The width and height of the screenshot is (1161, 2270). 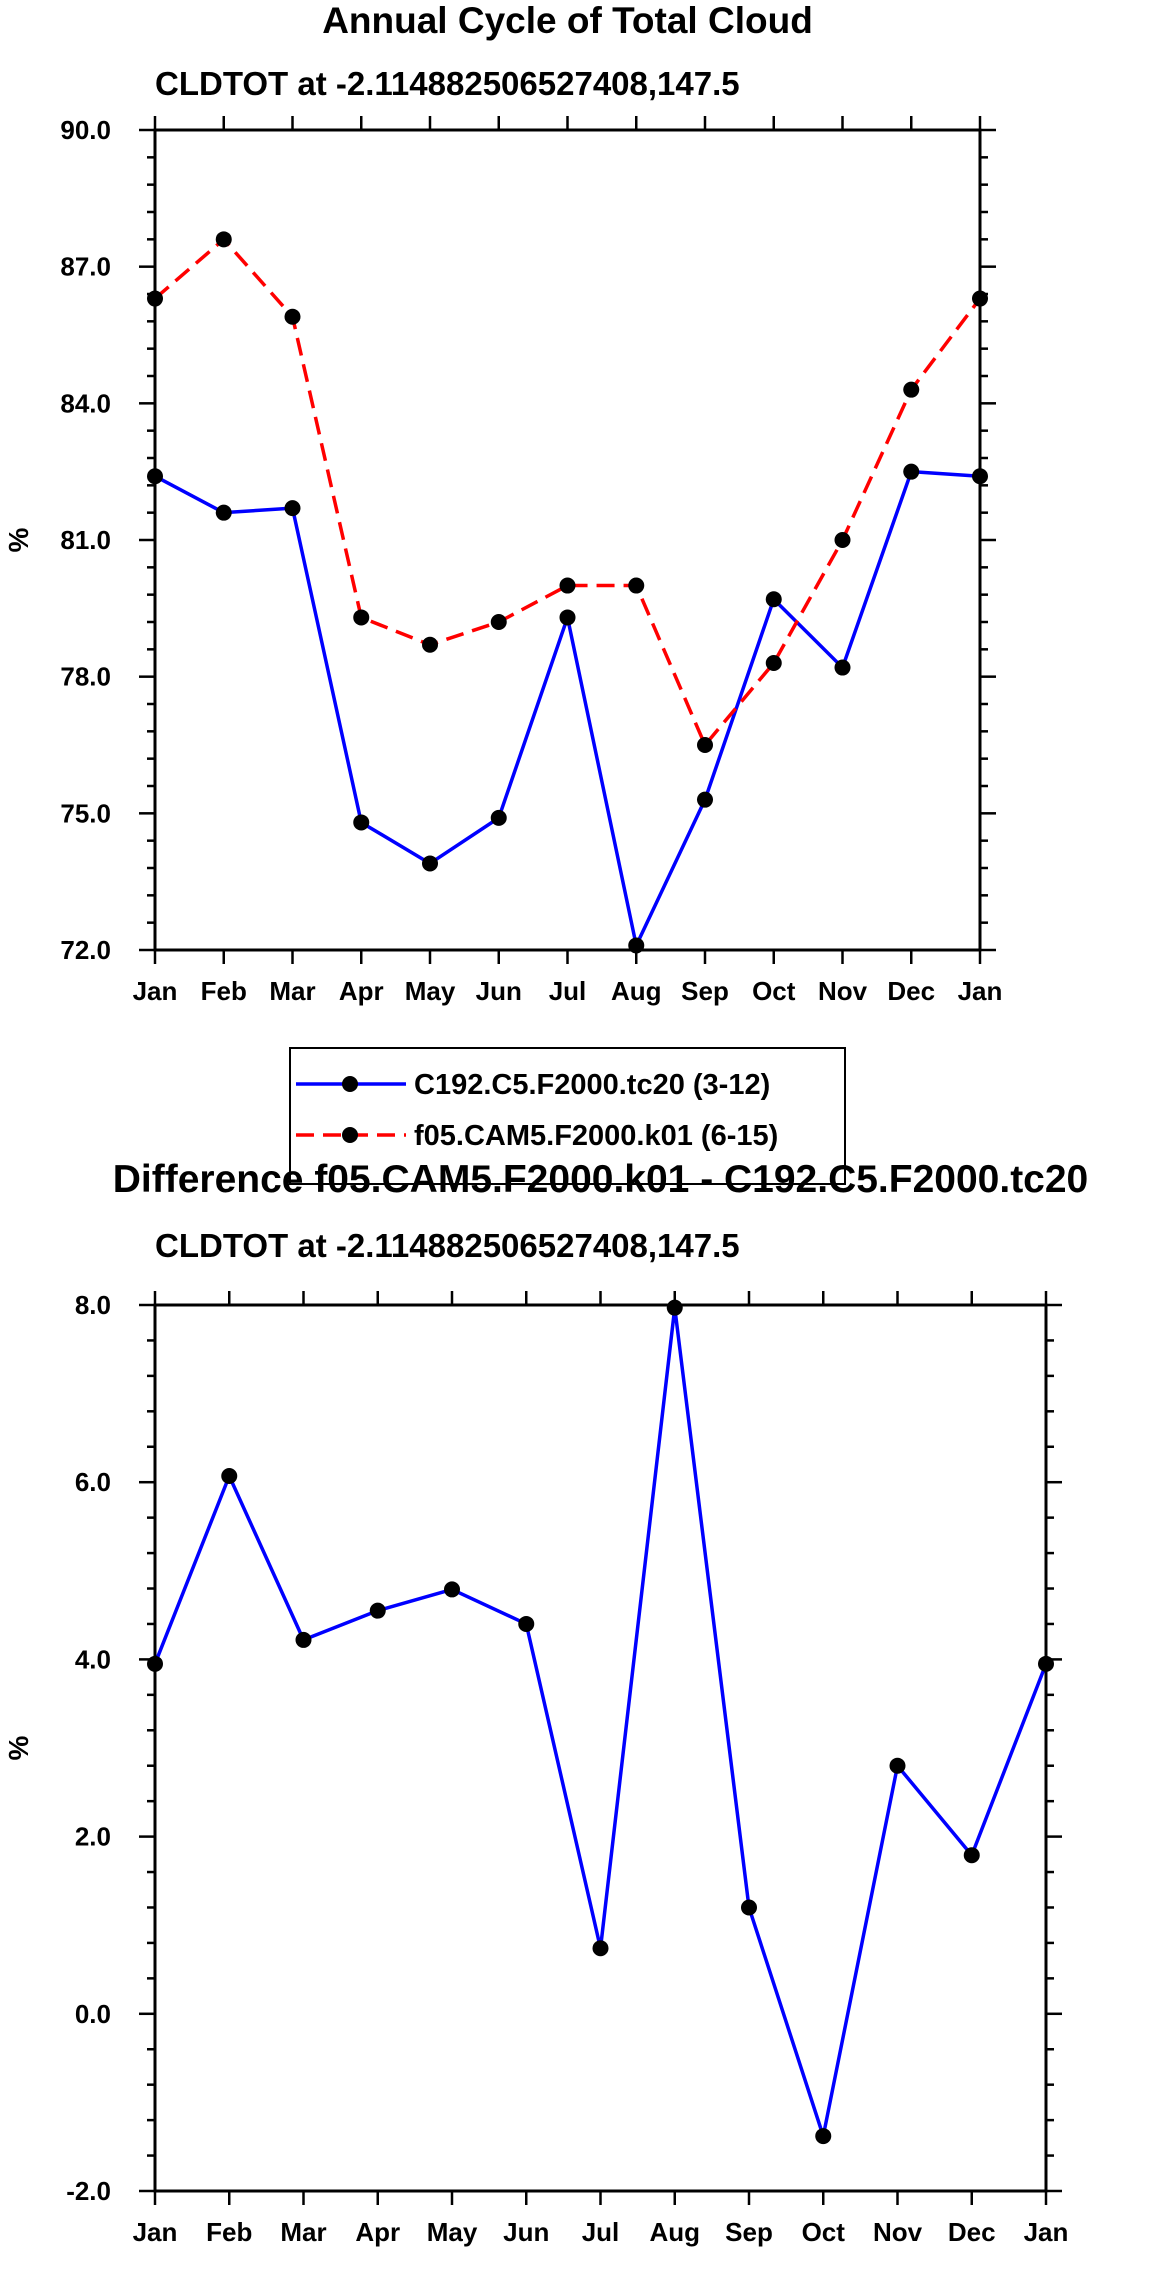 I want to click on legend-entry-label: f05.CAM5.F2000.k01 (6-15), so click(x=596, y=1136).